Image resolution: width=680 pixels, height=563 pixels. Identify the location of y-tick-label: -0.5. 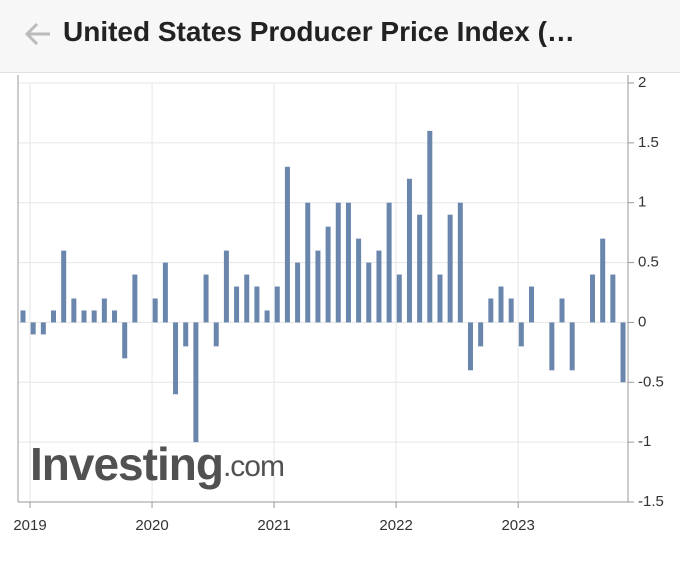
(651, 381).